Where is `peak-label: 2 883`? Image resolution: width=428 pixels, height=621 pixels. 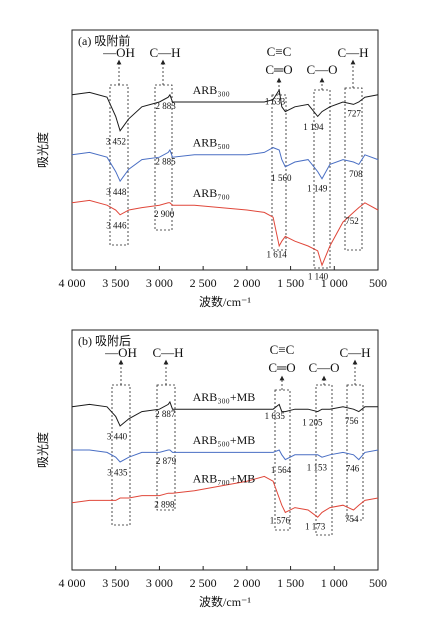 peak-label: 2 883 is located at coordinates (166, 106).